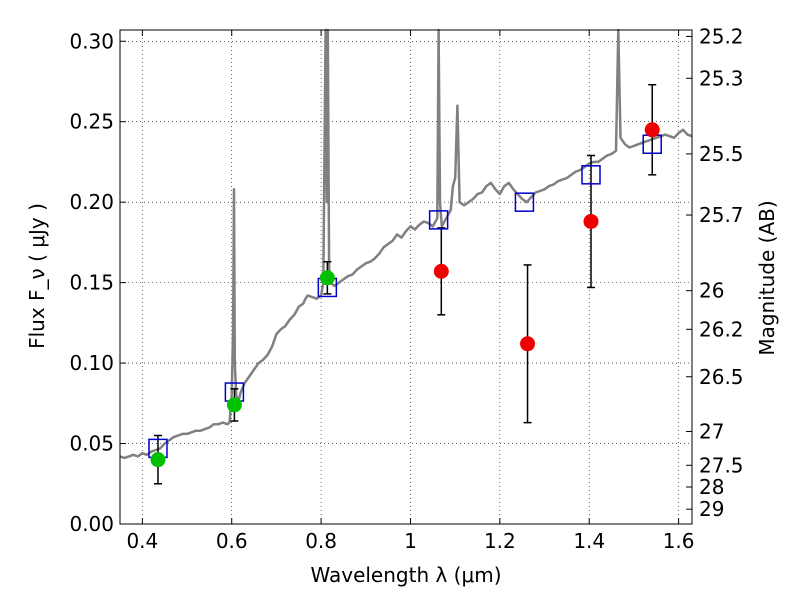 The image size is (800, 600). What do you see at coordinates (91, 363) in the screenshot?
I see `y-tick-label: 0.10` at bounding box center [91, 363].